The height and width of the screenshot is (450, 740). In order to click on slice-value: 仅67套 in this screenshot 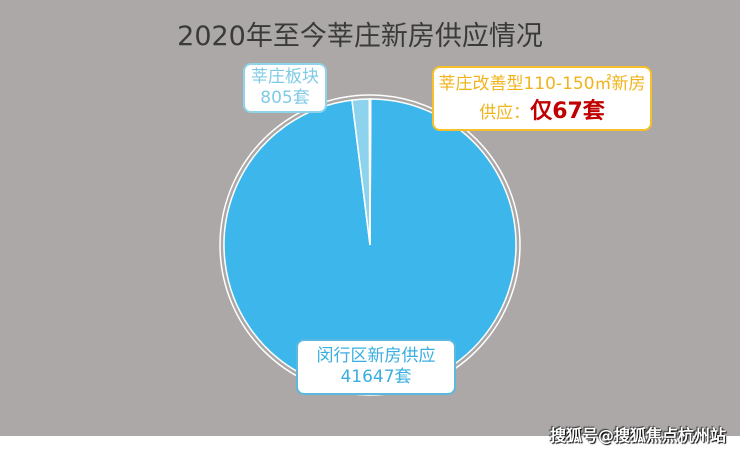, I will do `click(567, 111)`.